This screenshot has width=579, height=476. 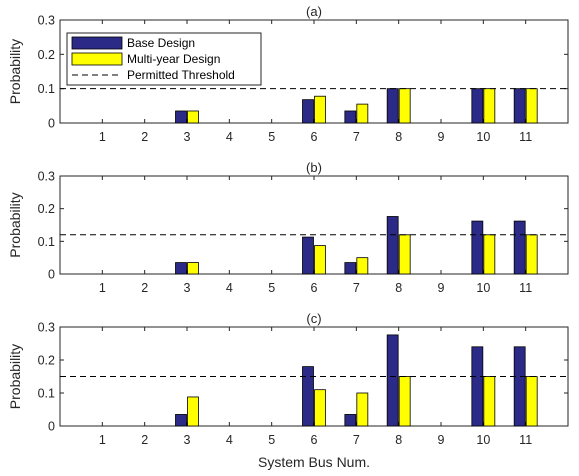 I want to click on legend-label-threshold: Permitted Threshold, so click(x=181, y=75).